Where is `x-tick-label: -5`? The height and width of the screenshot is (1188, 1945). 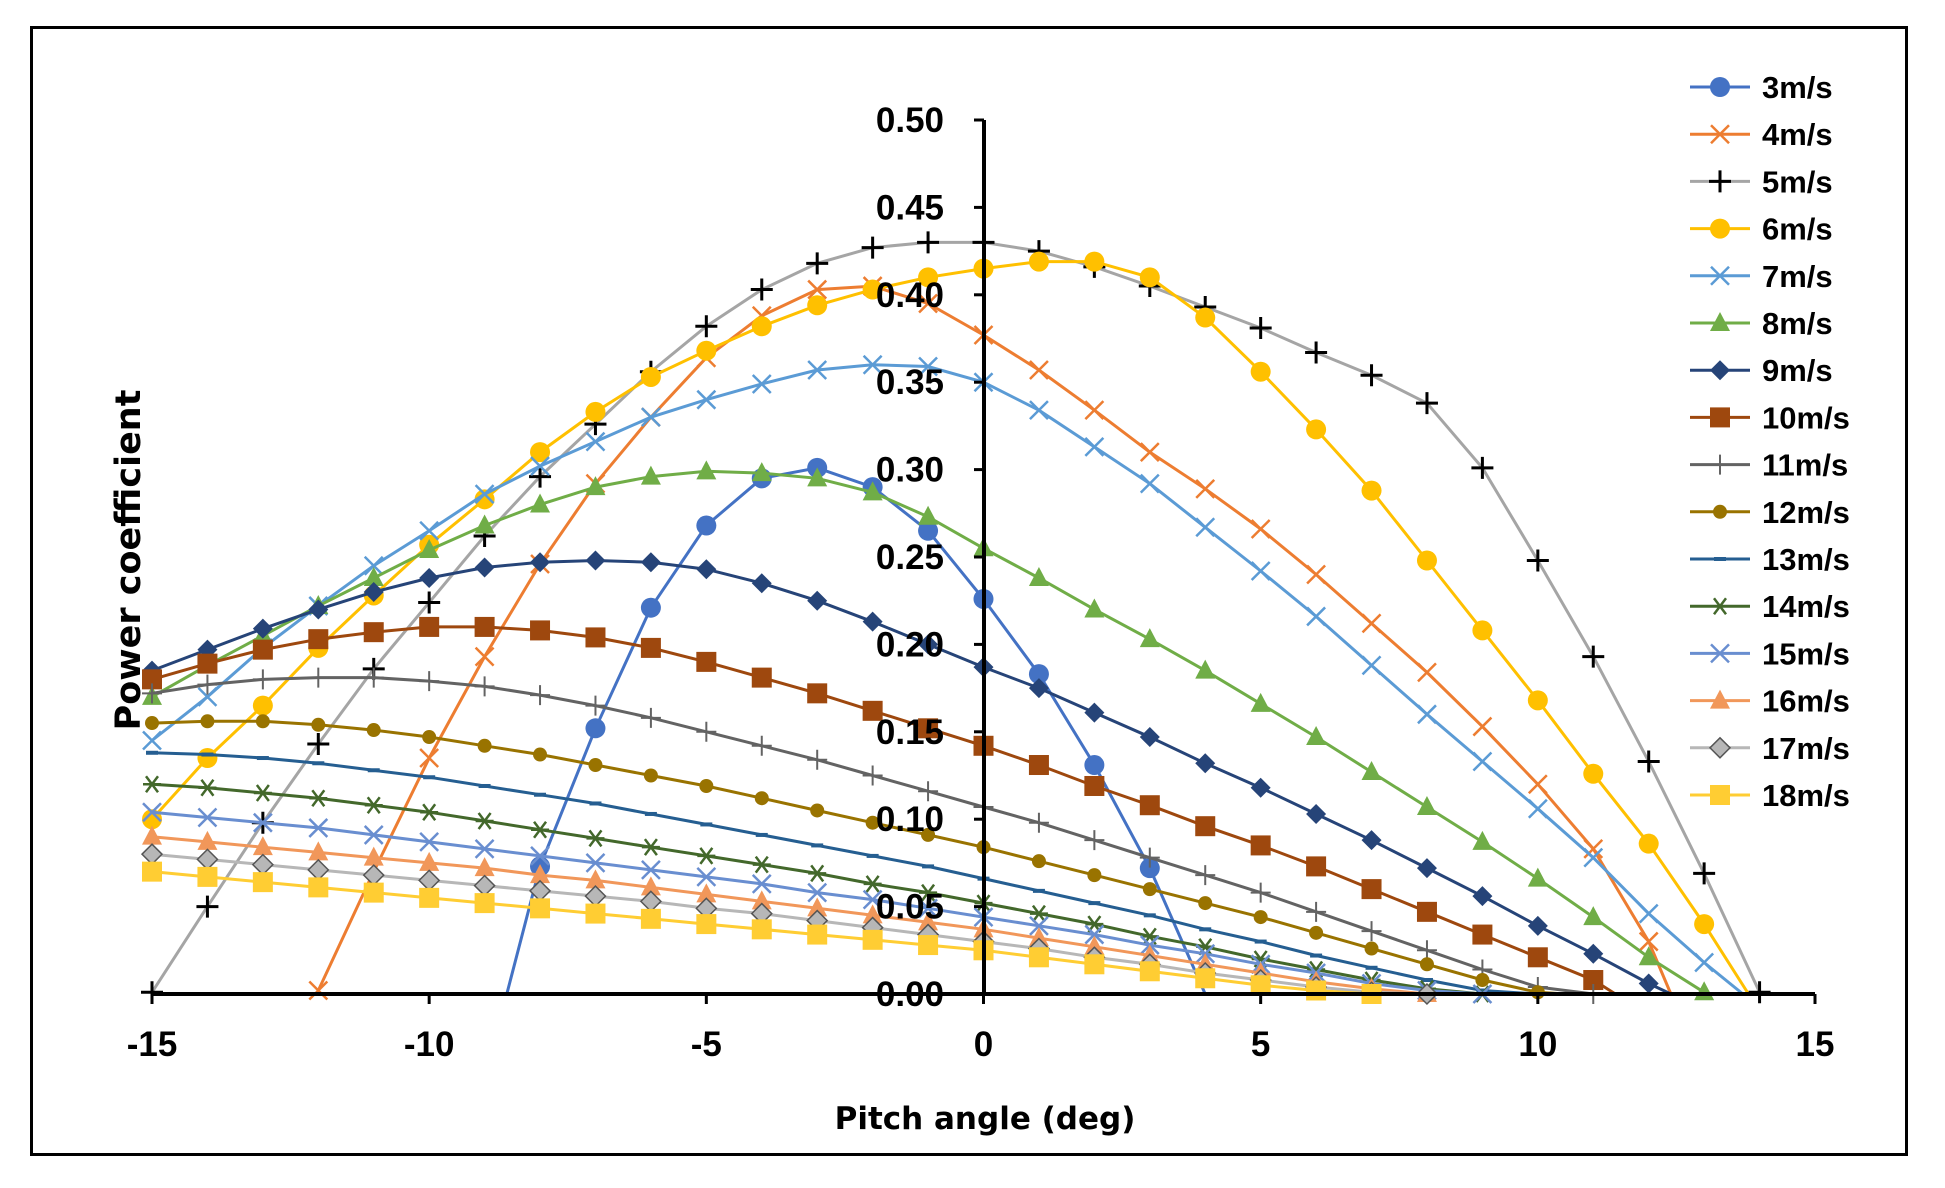
x-tick-label: -5 is located at coordinates (706, 1044).